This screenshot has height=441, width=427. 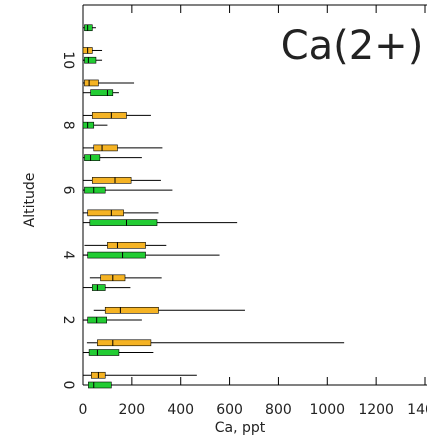 What do you see at coordinates (68, 320) in the screenshot?
I see `y-tick-label: 2` at bounding box center [68, 320].